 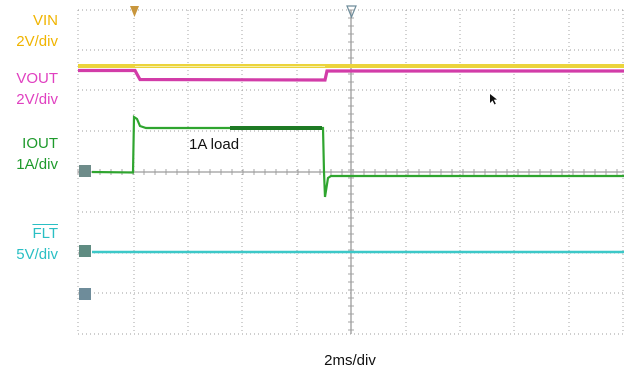 I want to click on ch4-ground-marker, so click(x=85, y=251).